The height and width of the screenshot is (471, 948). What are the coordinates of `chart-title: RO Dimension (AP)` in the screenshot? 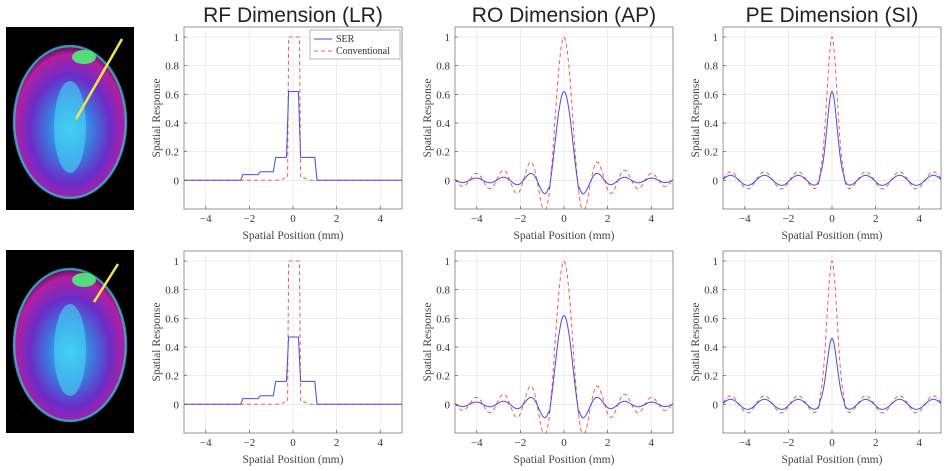 It's located at (564, 15).